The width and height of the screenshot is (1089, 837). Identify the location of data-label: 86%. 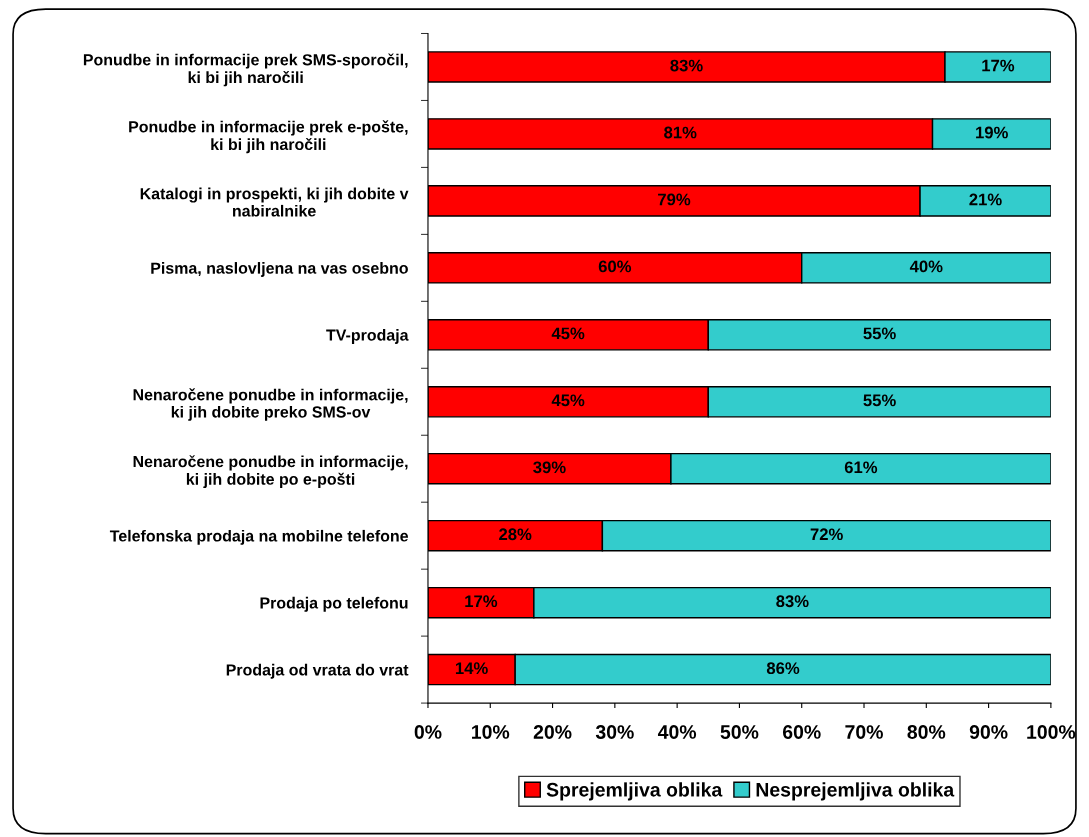
(783, 668).